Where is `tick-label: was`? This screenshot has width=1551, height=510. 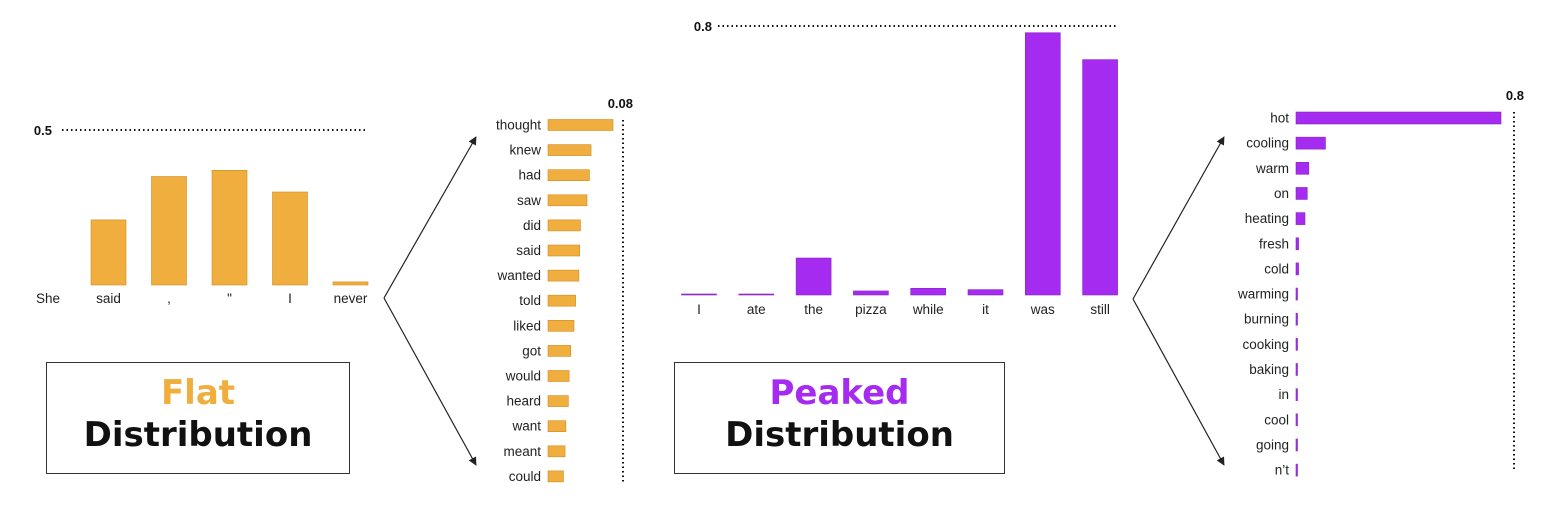
tick-label: was is located at coordinates (1042, 309).